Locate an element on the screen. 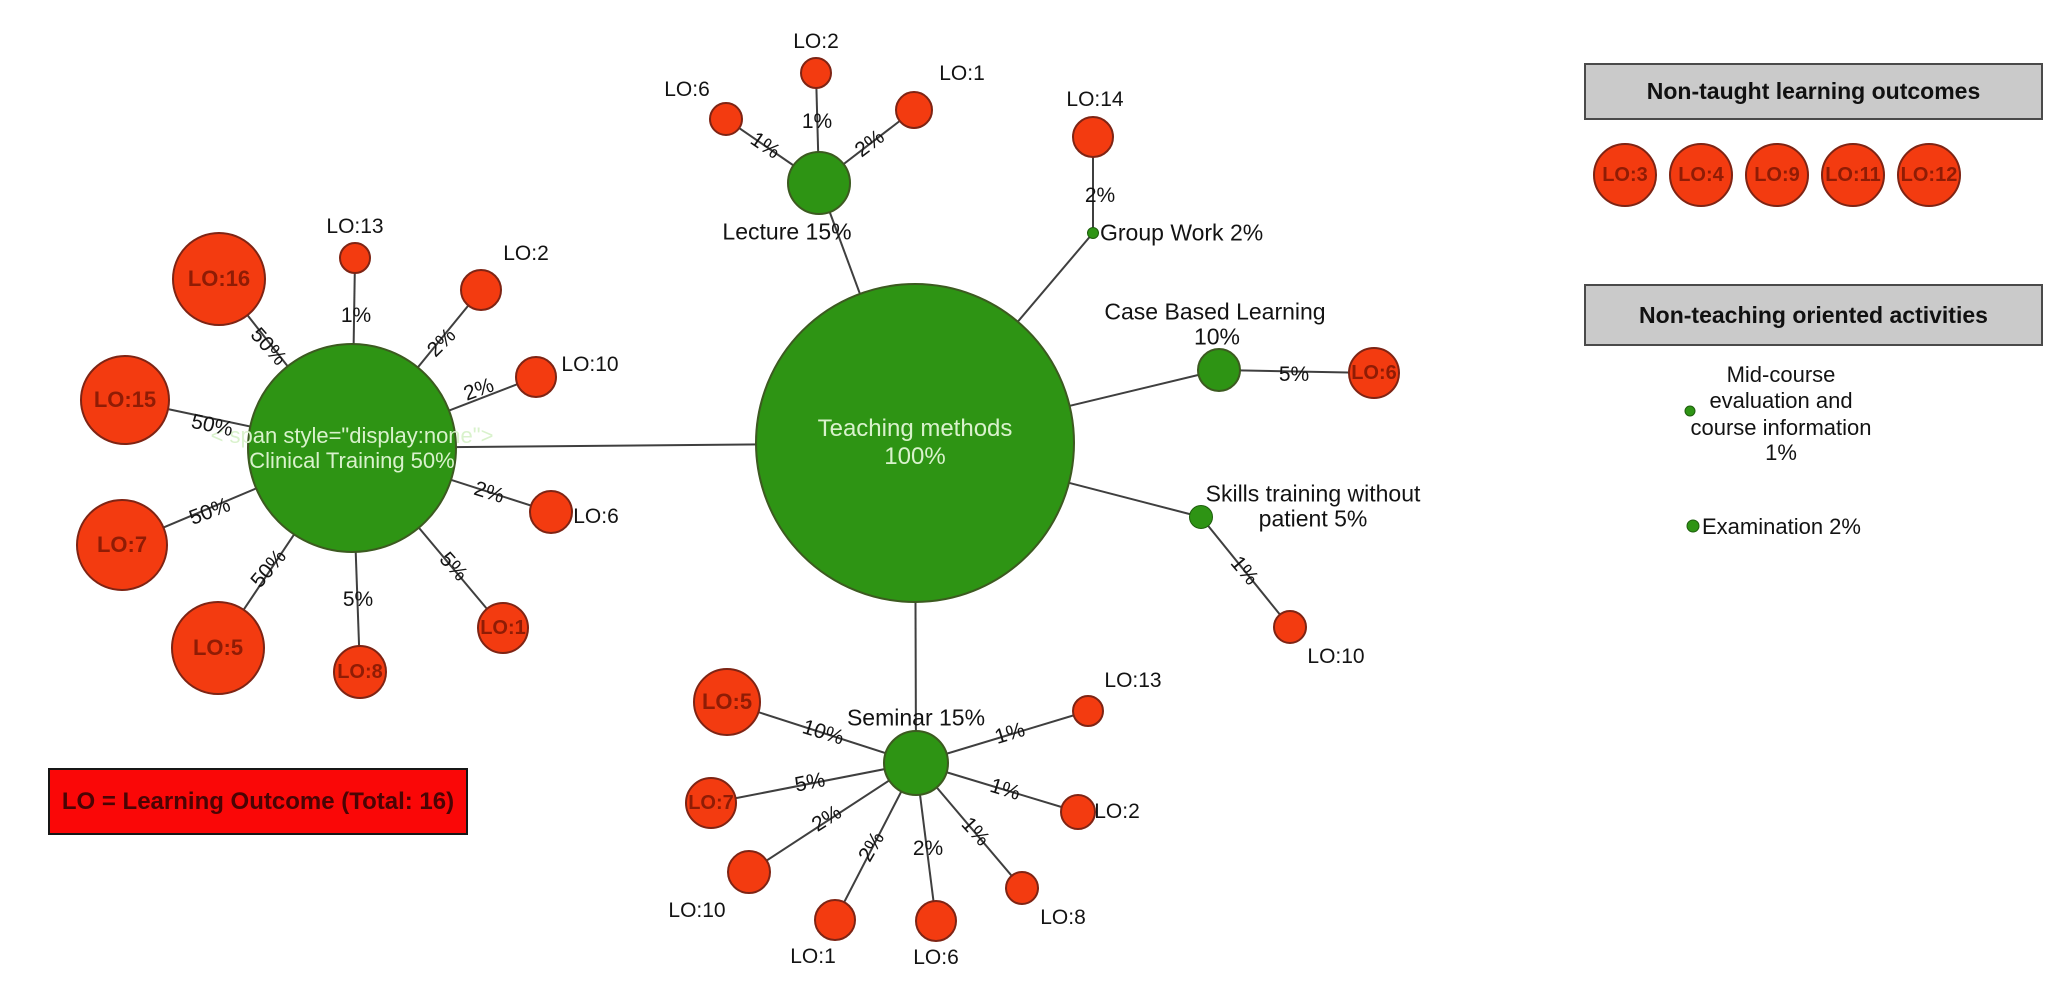 This screenshot has width=2059, height=1001. clinical-training-label: Clinical Training 50% is located at coordinates (352, 460).